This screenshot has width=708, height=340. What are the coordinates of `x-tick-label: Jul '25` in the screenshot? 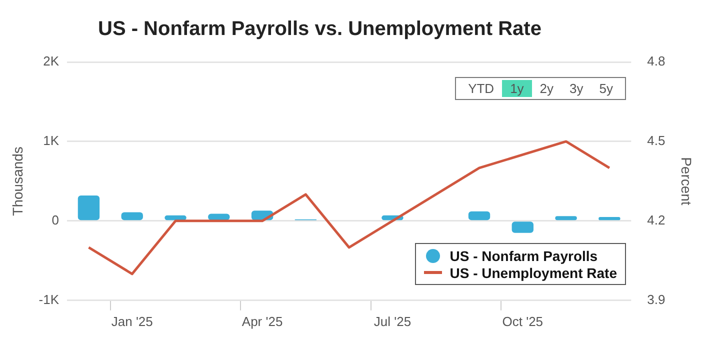 It's located at (393, 321).